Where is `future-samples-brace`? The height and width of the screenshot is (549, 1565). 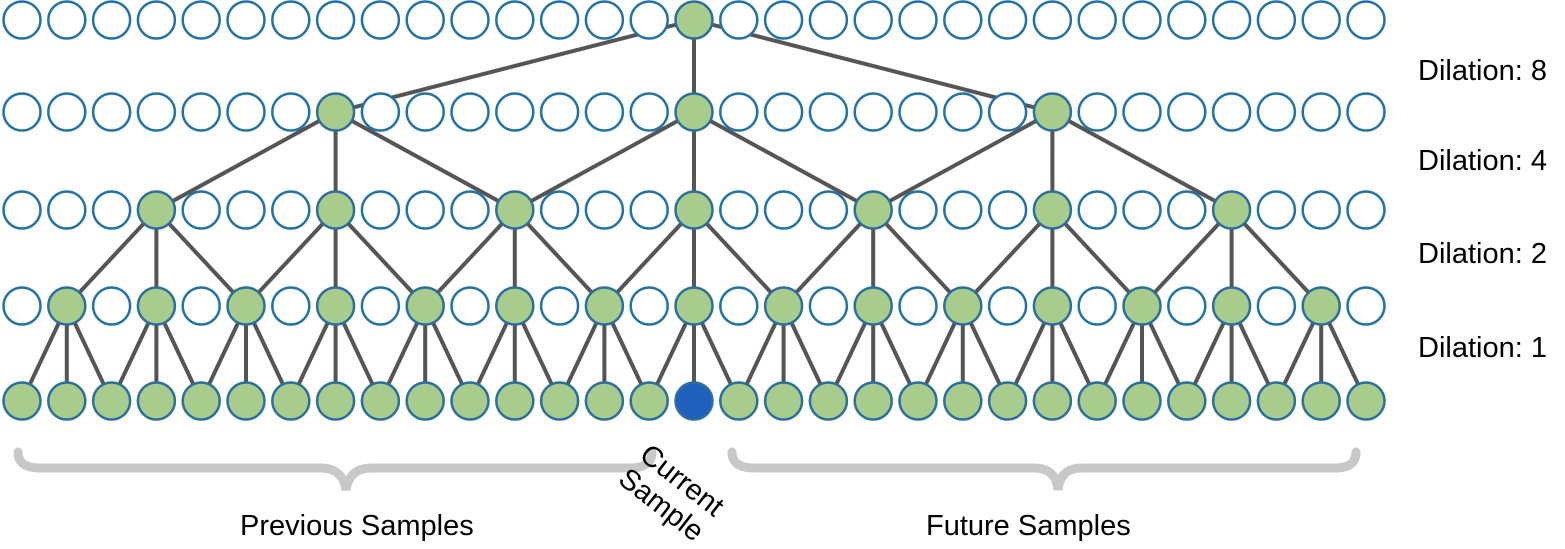 future-samples-brace is located at coordinates (1044, 469).